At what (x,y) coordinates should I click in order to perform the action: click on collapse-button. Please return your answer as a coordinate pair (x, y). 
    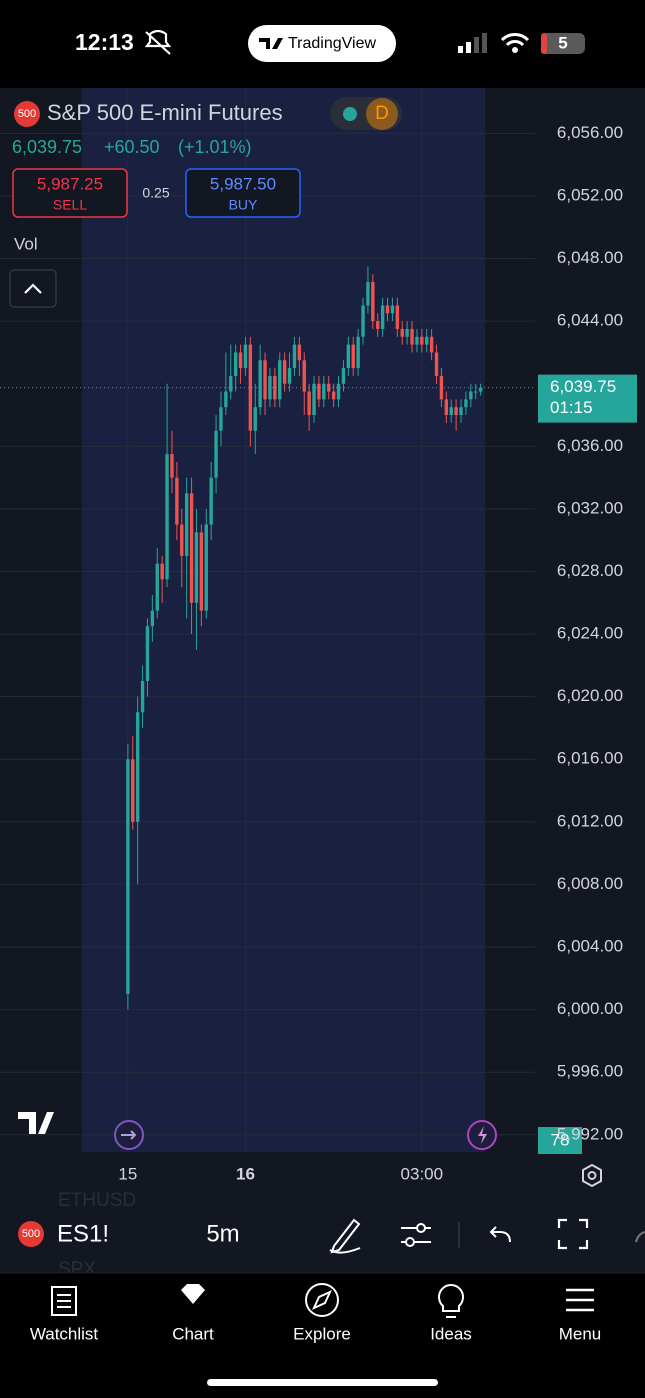
    Looking at the image, I should click on (33, 288).